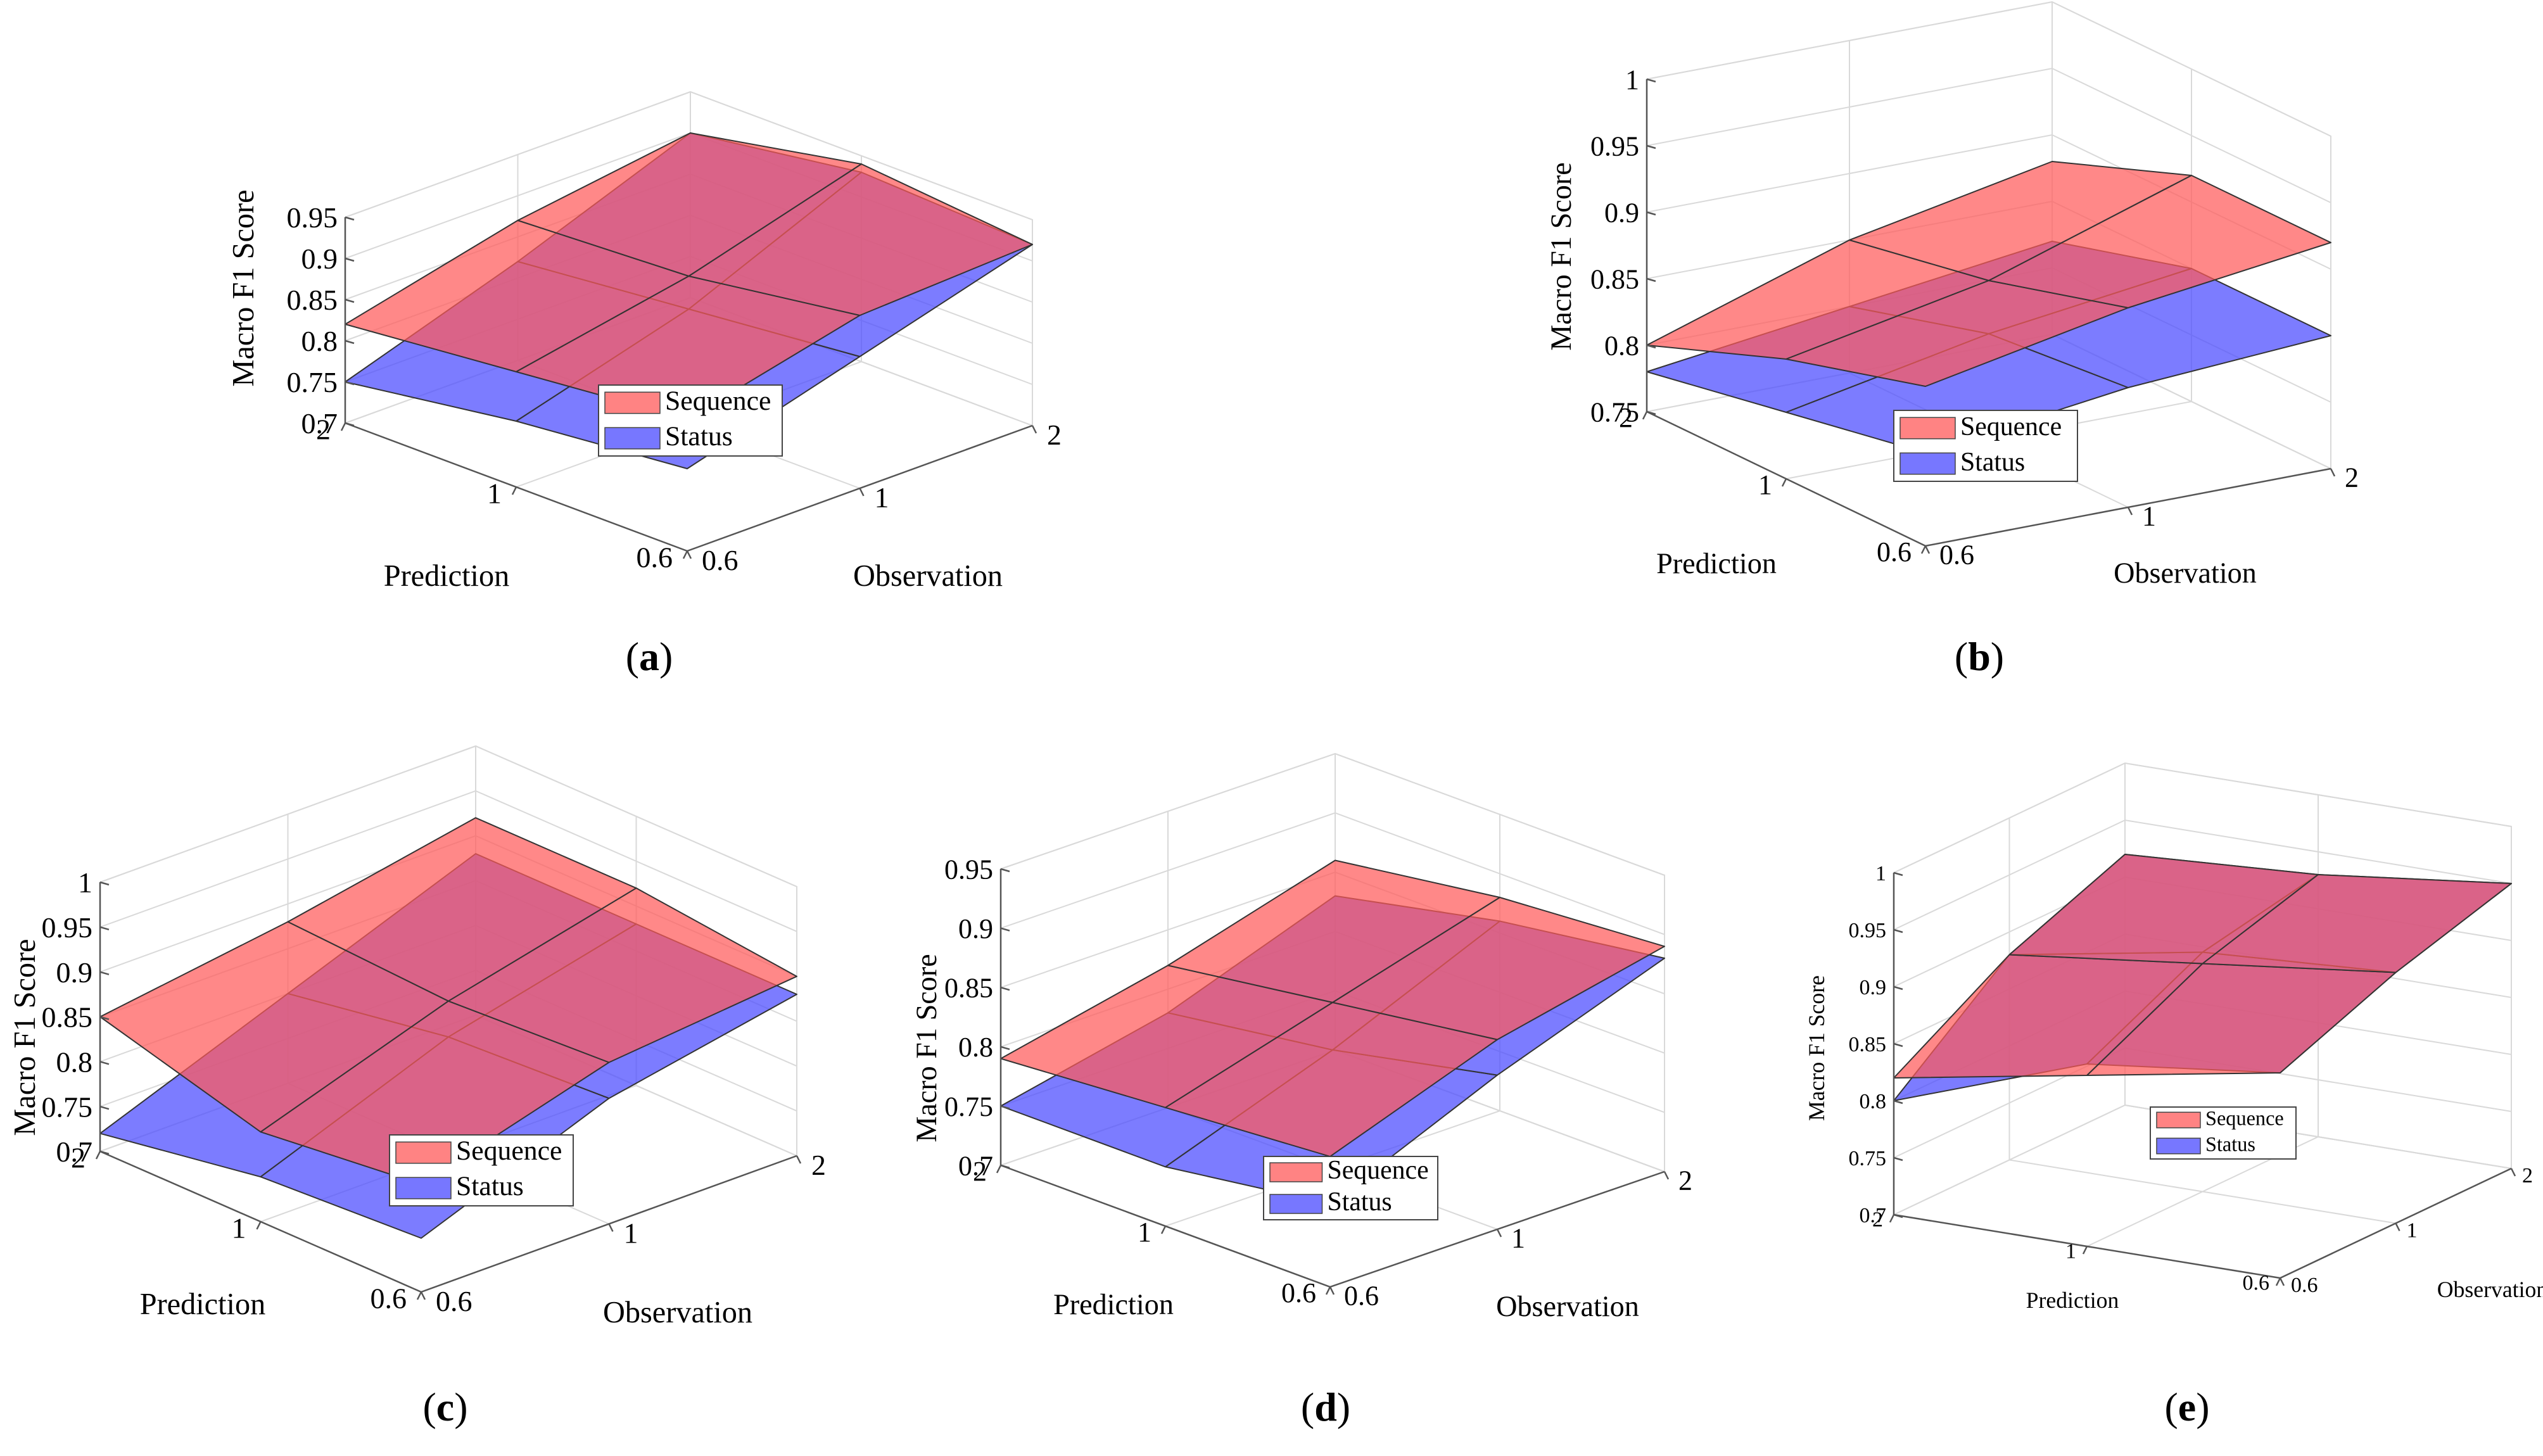 The height and width of the screenshot is (1456, 2543). I want to click on panel-label-letter: d, so click(1325, 1406).